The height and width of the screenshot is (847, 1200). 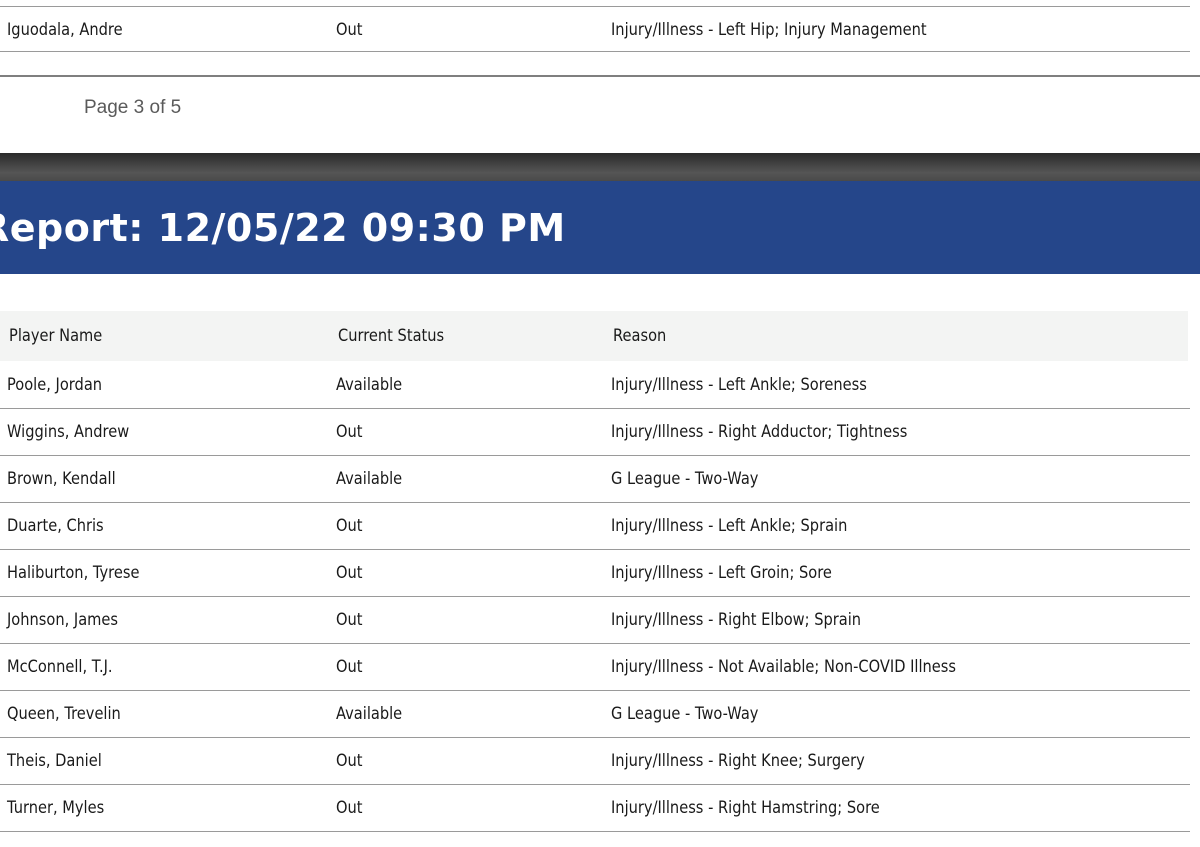 What do you see at coordinates (61, 479) in the screenshot?
I see `player-name: Brown, Kendall` at bounding box center [61, 479].